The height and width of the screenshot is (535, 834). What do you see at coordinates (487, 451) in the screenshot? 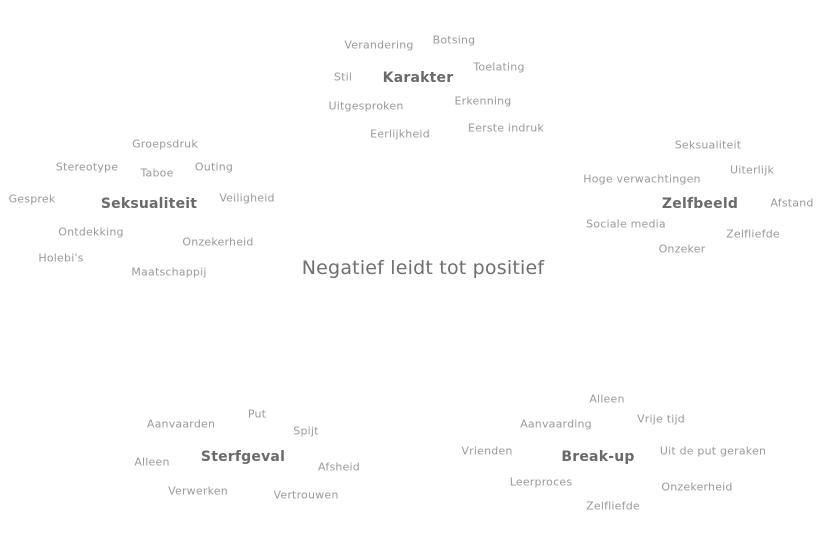
I see `word-vrienden: Vrienden` at bounding box center [487, 451].